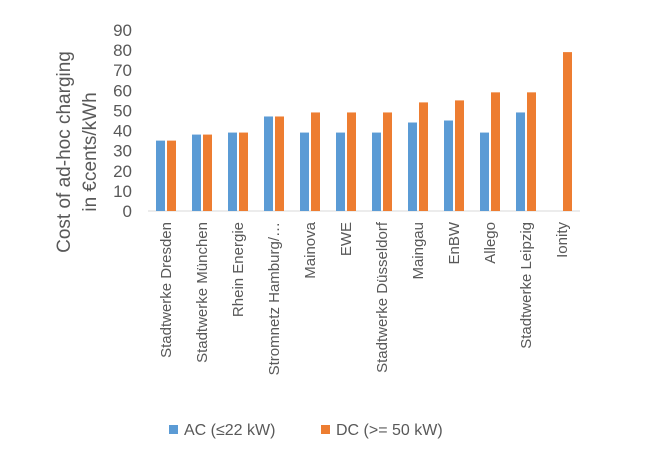 Image resolution: width=661 pixels, height=450 pixels. What do you see at coordinates (122, 151) in the screenshot?
I see `y-tick-label: 30` at bounding box center [122, 151].